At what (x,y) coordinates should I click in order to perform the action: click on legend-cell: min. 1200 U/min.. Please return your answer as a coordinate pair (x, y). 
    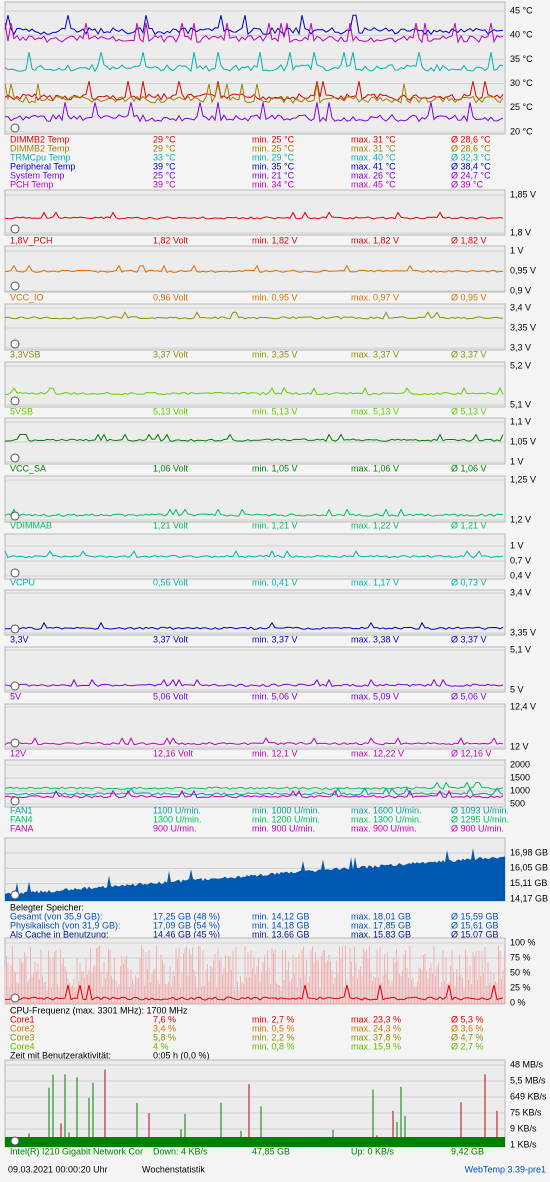
    Looking at the image, I should click on (286, 819).